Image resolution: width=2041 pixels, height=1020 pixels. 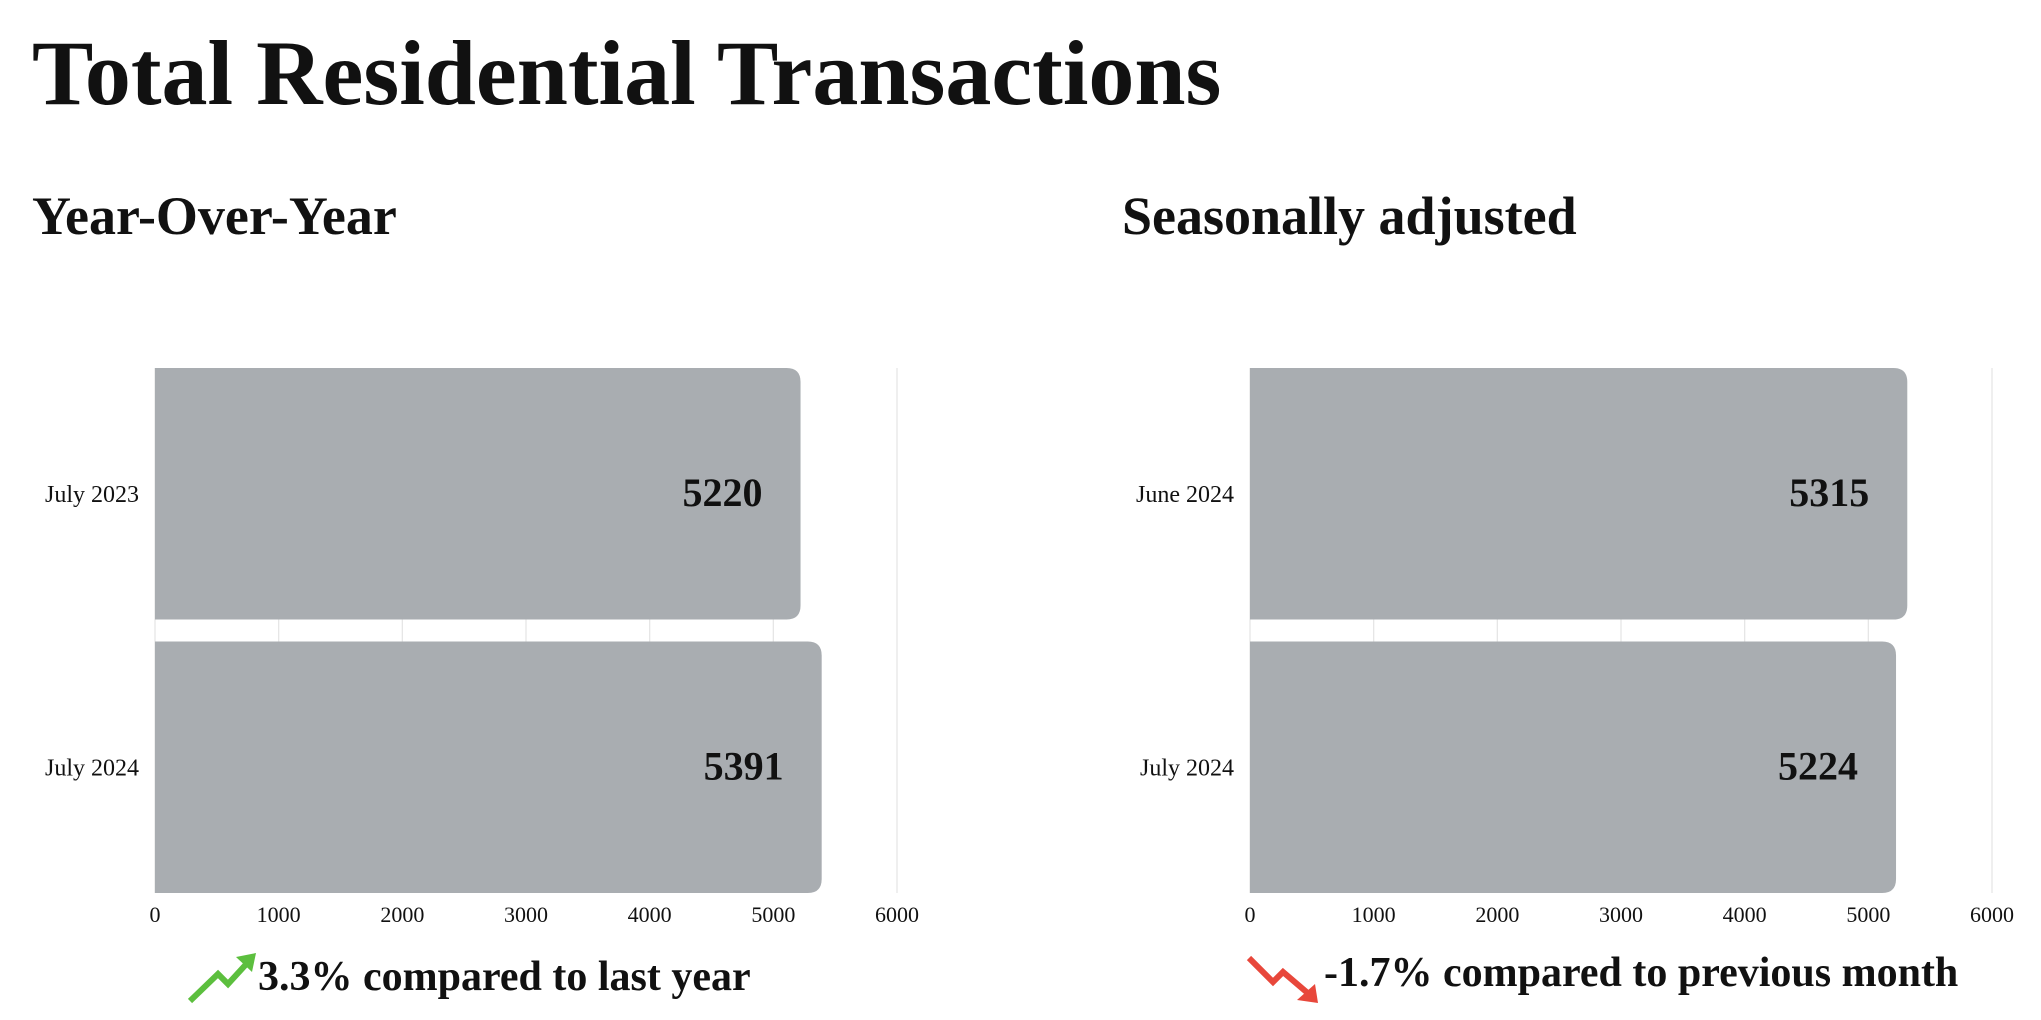 What do you see at coordinates (744, 765) in the screenshot?
I see `value-label: 5391` at bounding box center [744, 765].